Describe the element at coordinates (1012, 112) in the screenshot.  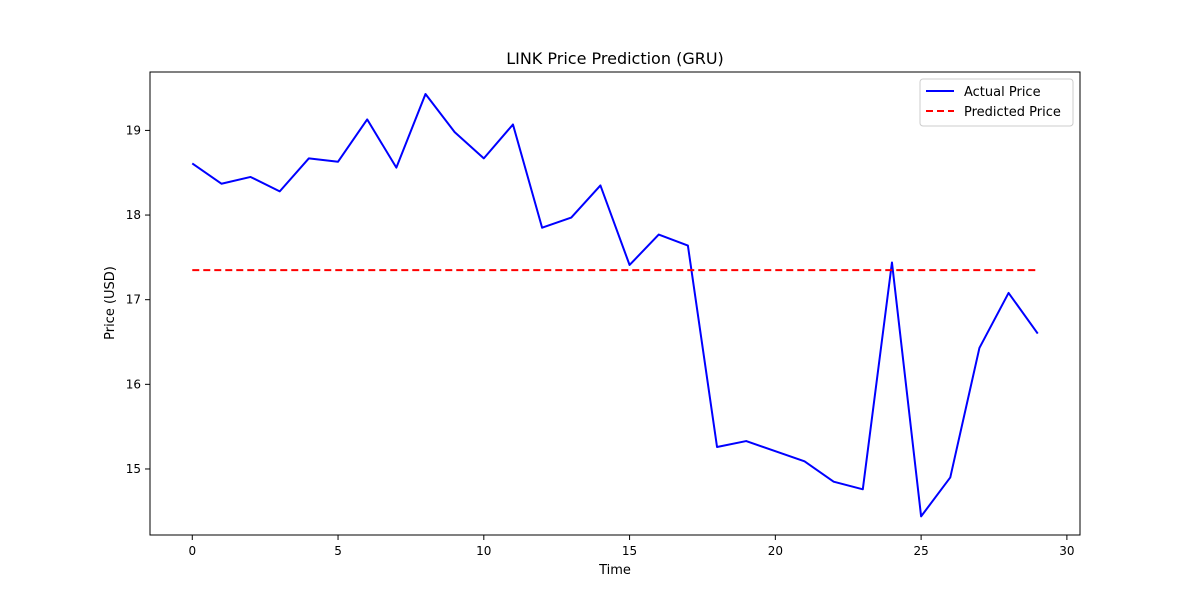
I see `legend-label-predicted-price: Predicted Price` at that location.